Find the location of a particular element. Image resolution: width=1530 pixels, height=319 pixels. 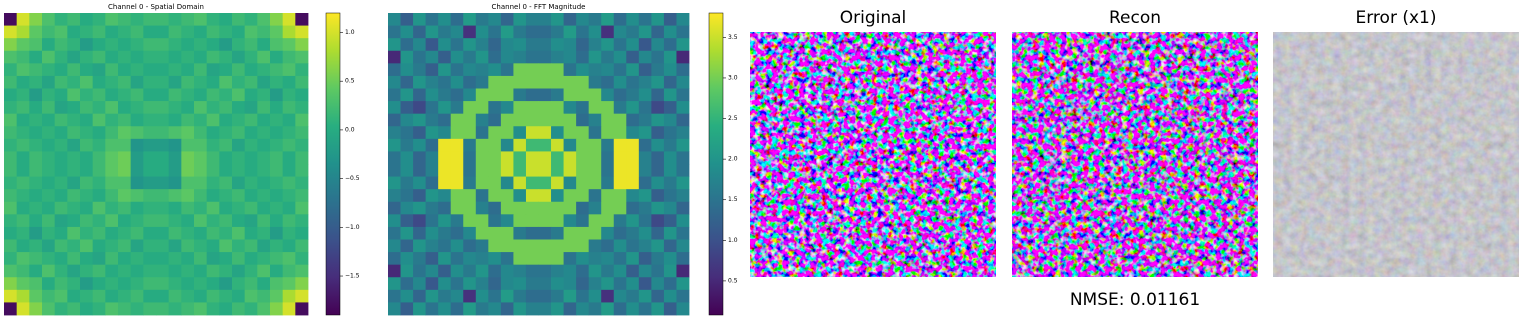

panel-title: Error (x1) is located at coordinates (1396, 18).